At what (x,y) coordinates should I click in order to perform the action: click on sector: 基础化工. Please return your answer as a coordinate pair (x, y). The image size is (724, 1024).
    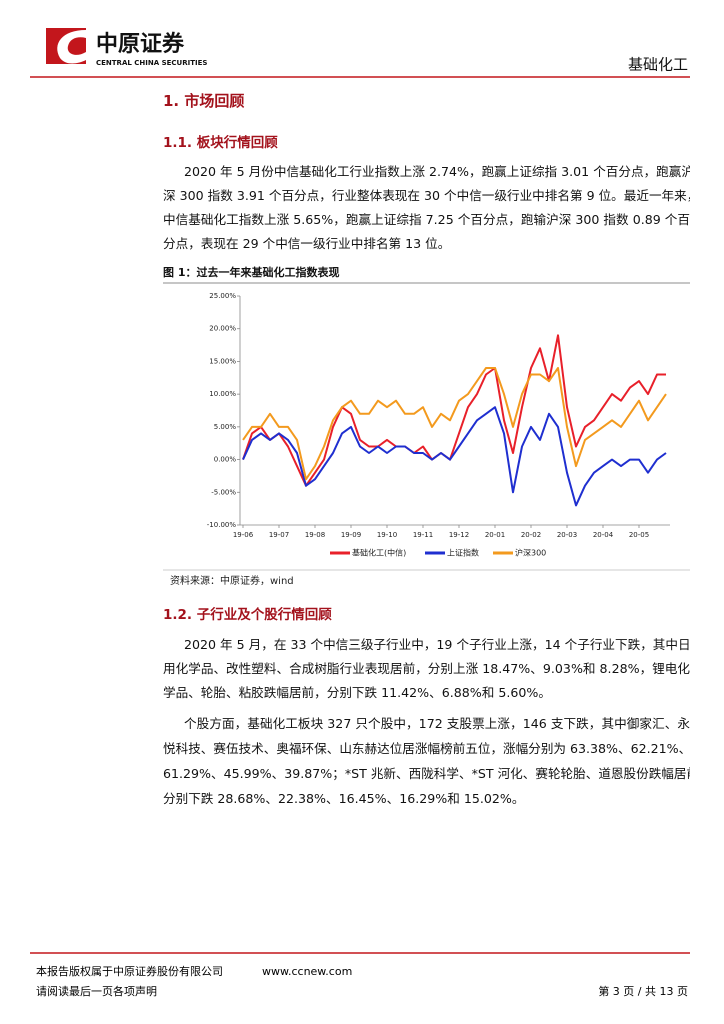
    Looking at the image, I should click on (658, 65).